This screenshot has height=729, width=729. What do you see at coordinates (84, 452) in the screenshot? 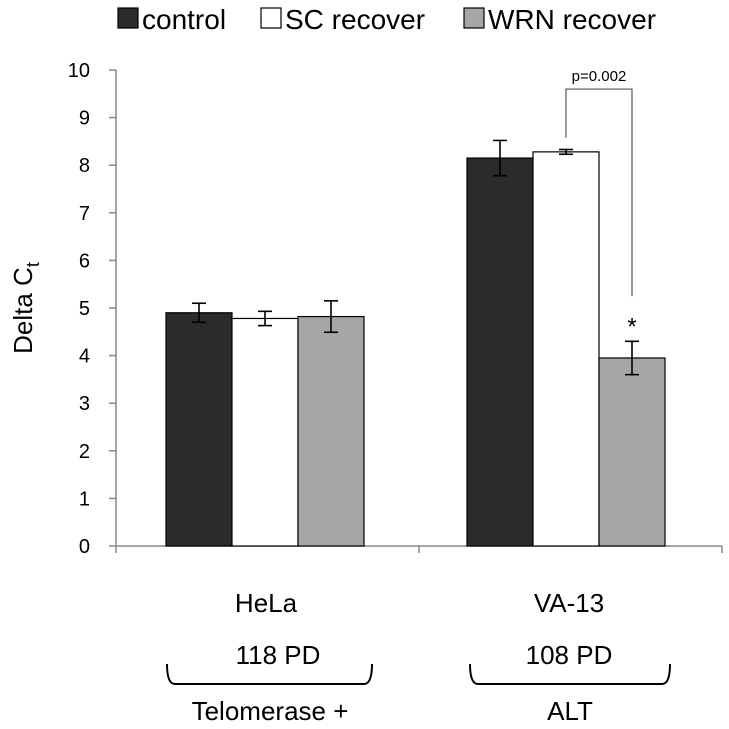
I see `y-tick-label-2: 2` at bounding box center [84, 452].